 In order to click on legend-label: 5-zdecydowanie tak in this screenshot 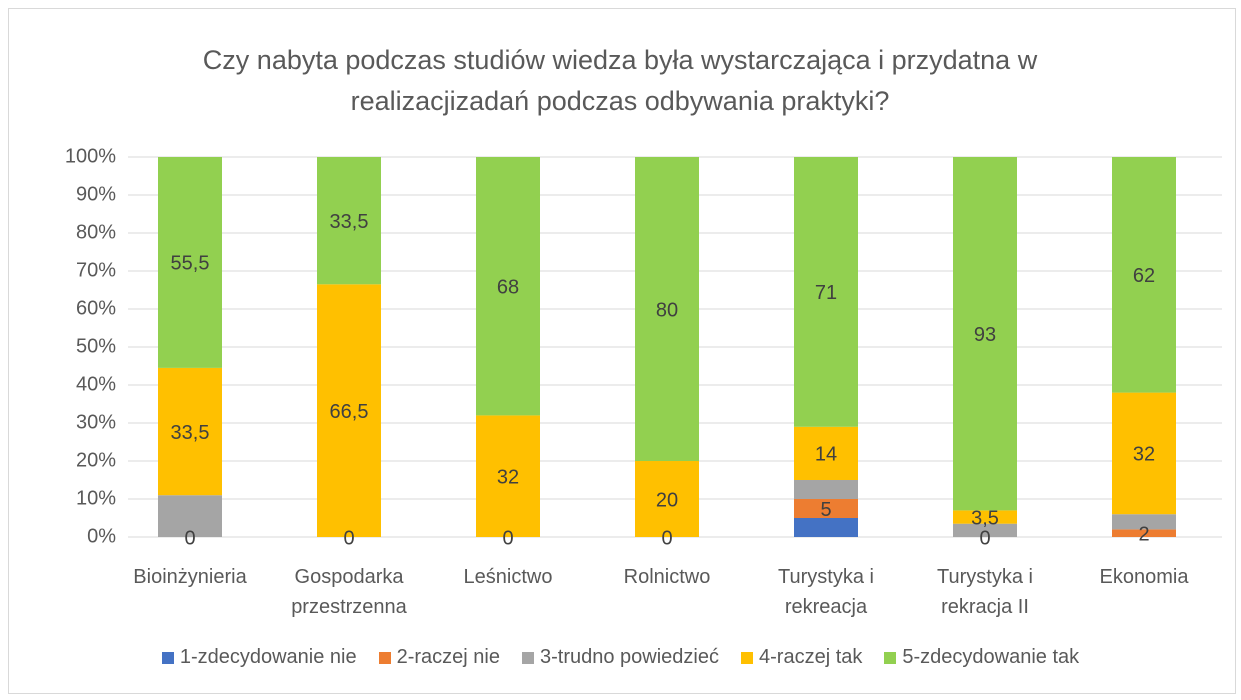, I will do `click(991, 657)`.